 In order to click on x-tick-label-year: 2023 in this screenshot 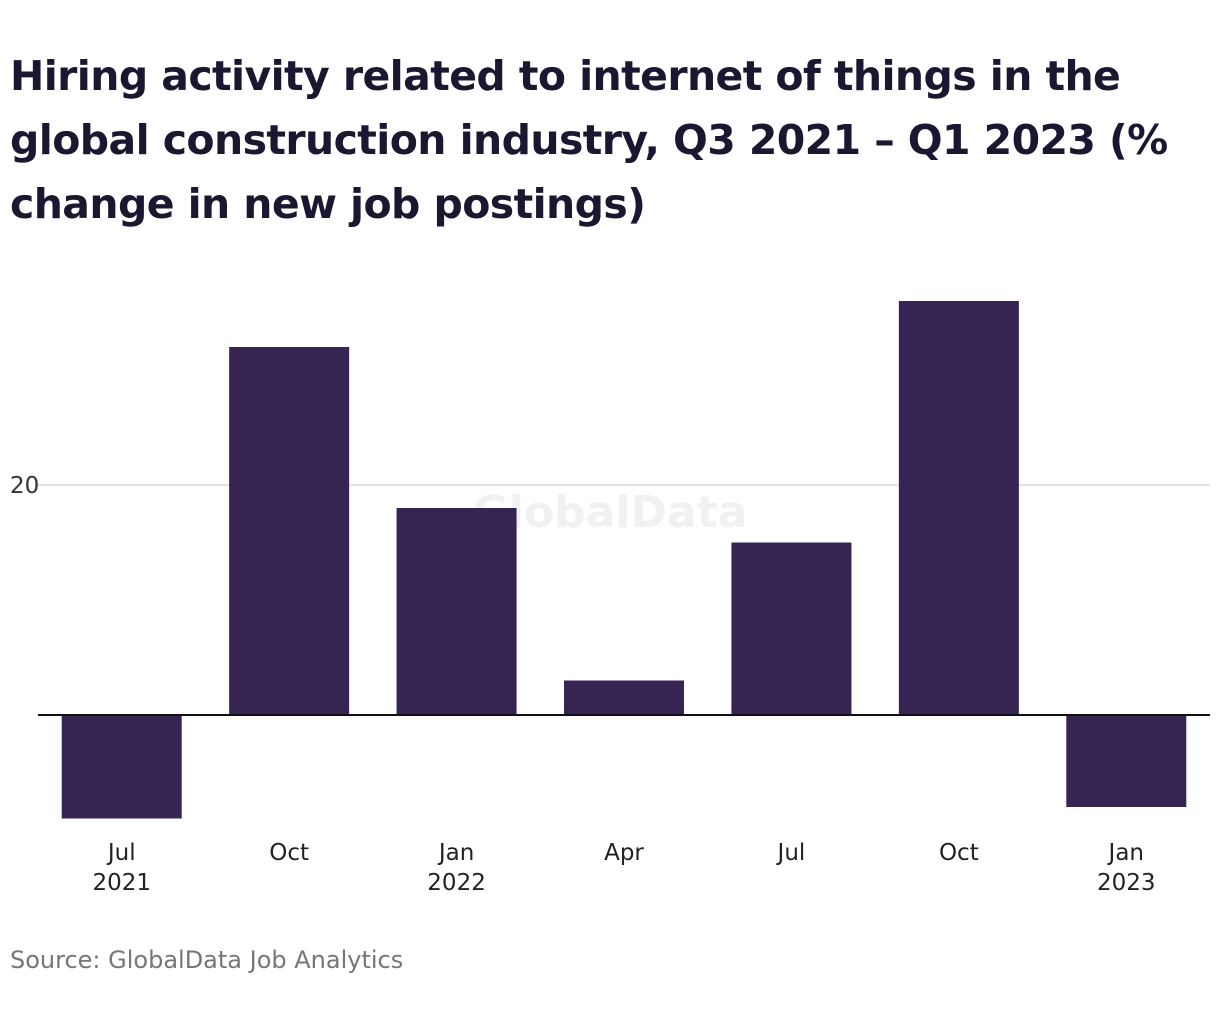, I will do `click(1126, 883)`.